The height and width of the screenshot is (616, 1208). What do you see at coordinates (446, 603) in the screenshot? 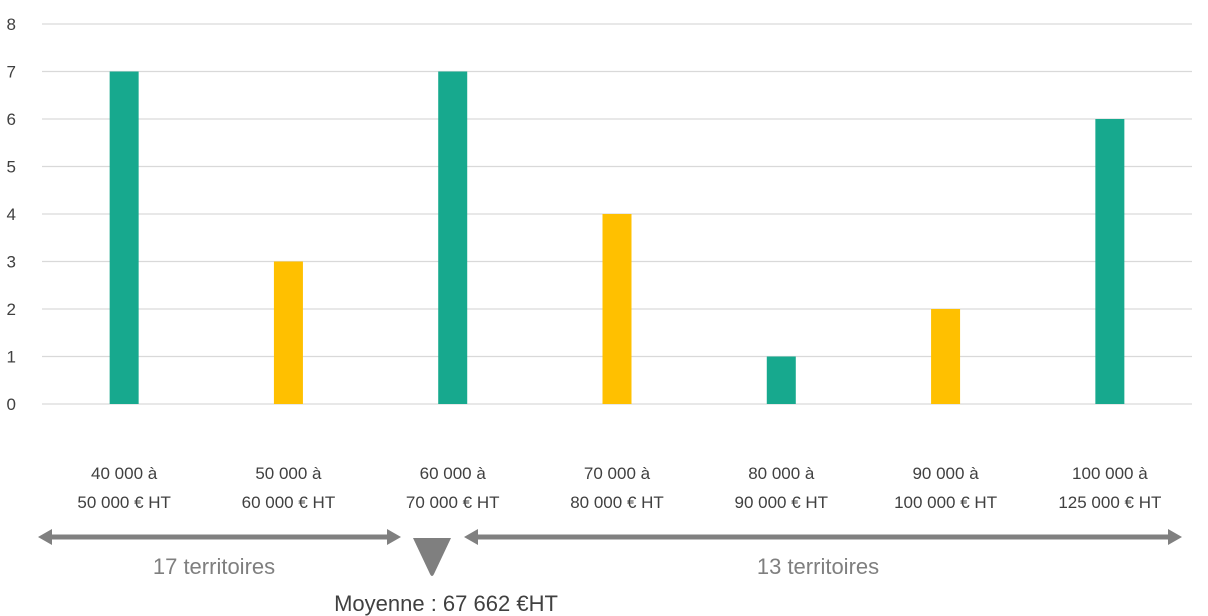
I see `average-label: Moyenne : 67 662 €HT` at bounding box center [446, 603].